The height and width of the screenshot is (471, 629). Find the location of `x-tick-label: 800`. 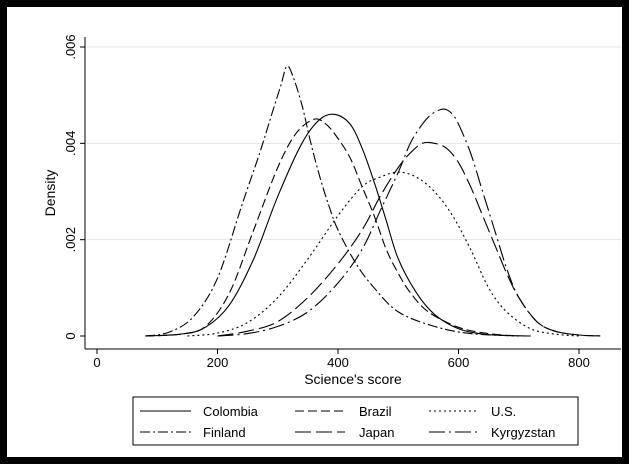

x-tick-label: 800 is located at coordinates (579, 362).